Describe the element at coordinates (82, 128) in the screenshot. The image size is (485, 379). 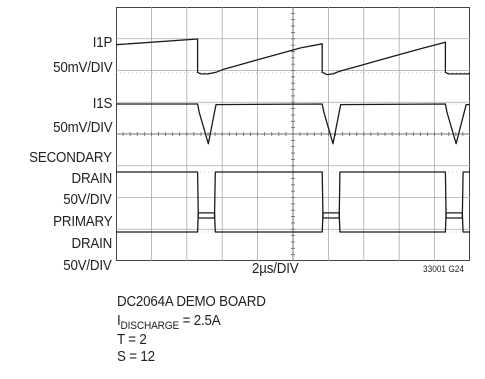
I see `i1s-scale: 50mV/DIV` at that location.